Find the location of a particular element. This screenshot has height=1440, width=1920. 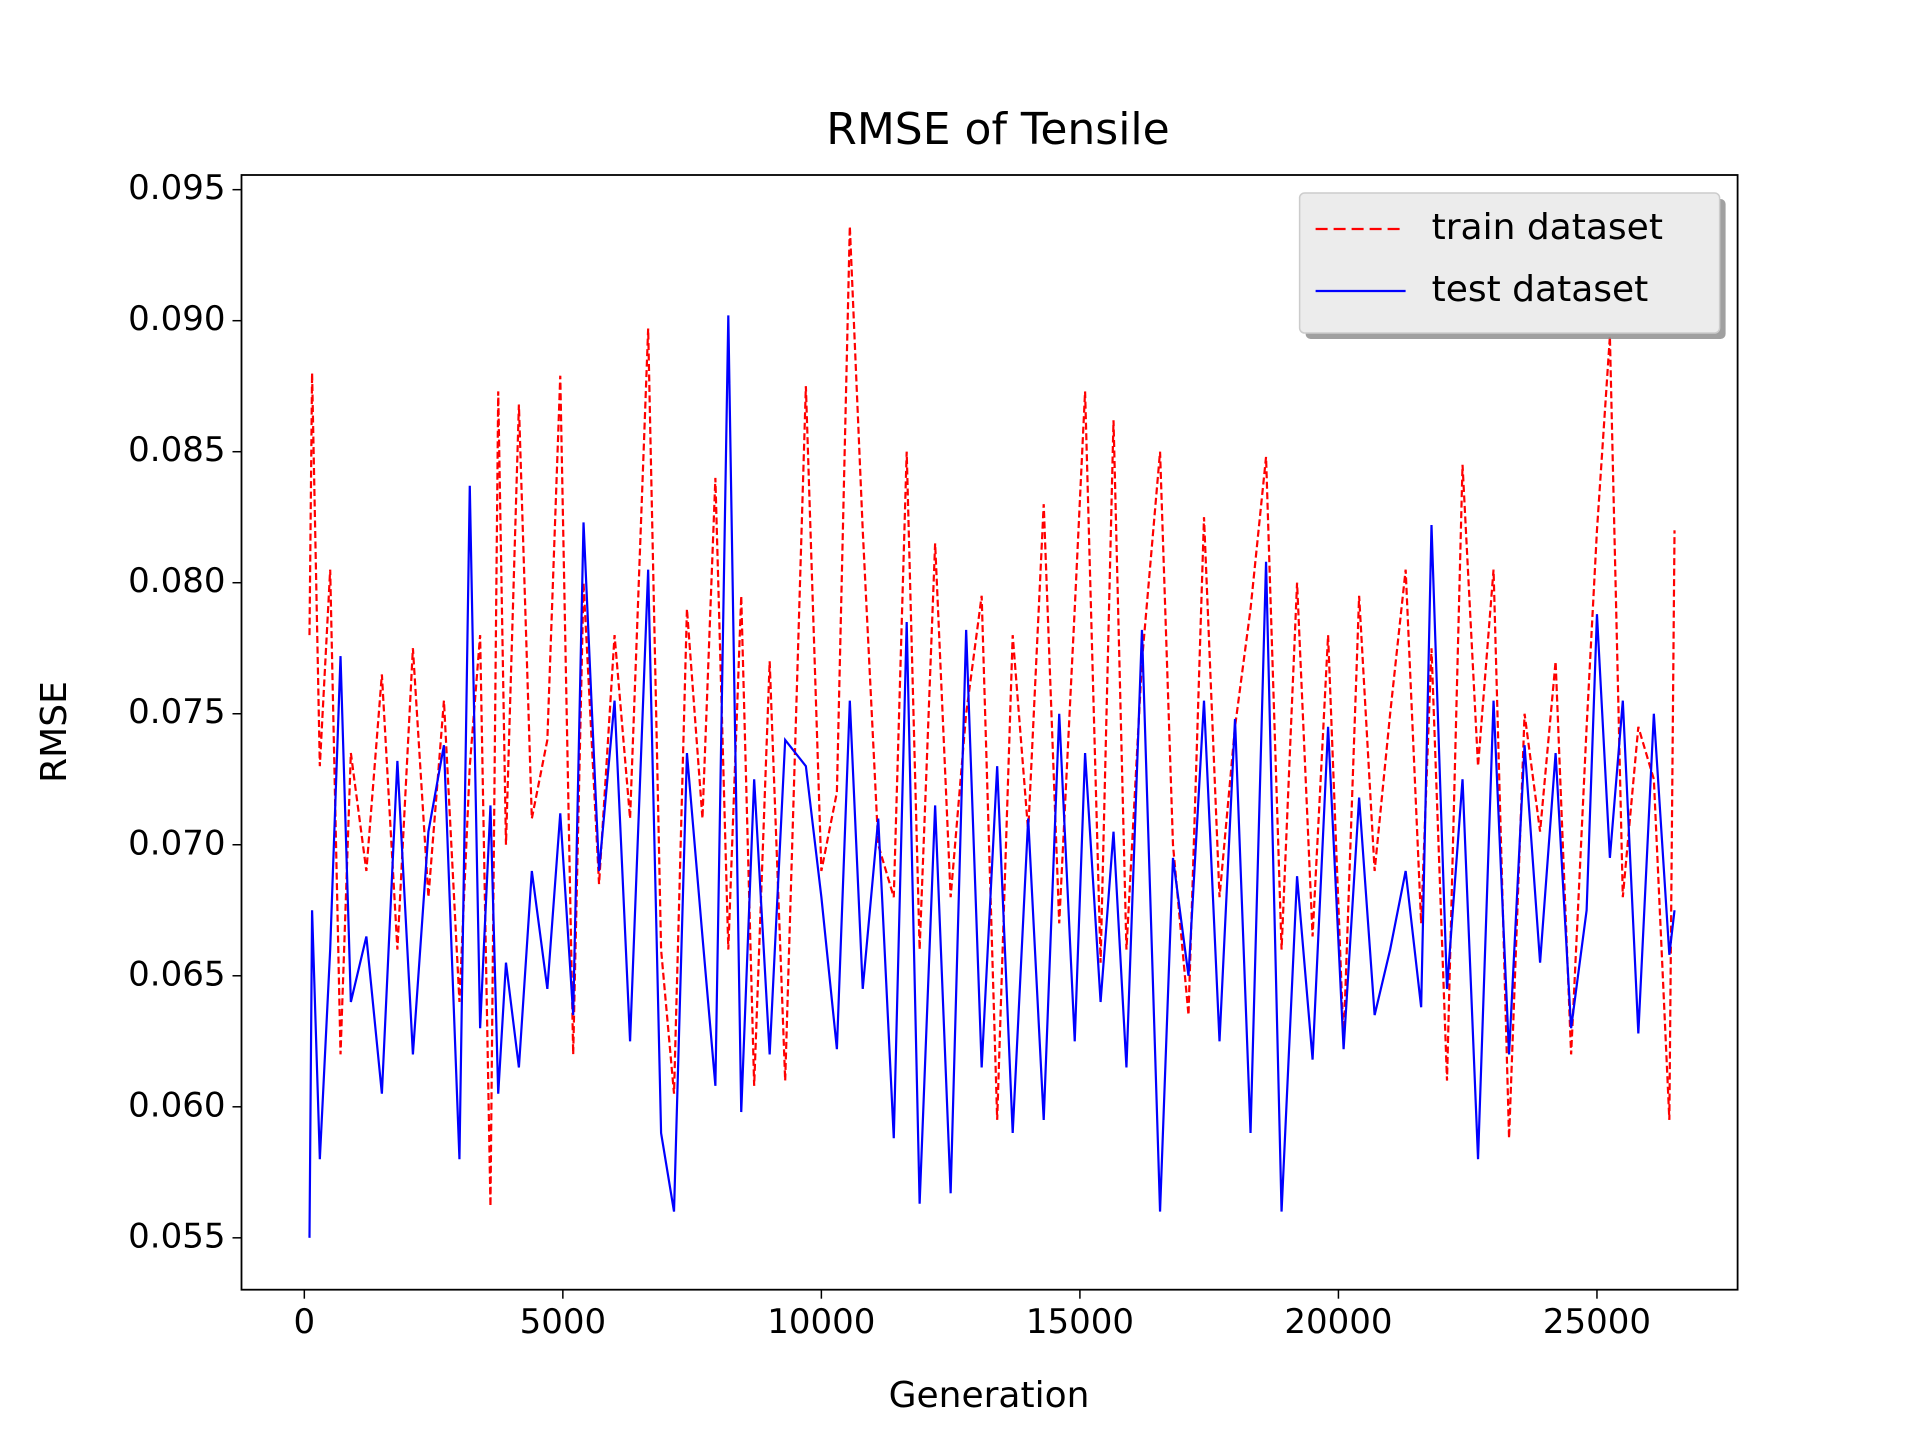

x-axis-label: Generation is located at coordinates (989, 1395).